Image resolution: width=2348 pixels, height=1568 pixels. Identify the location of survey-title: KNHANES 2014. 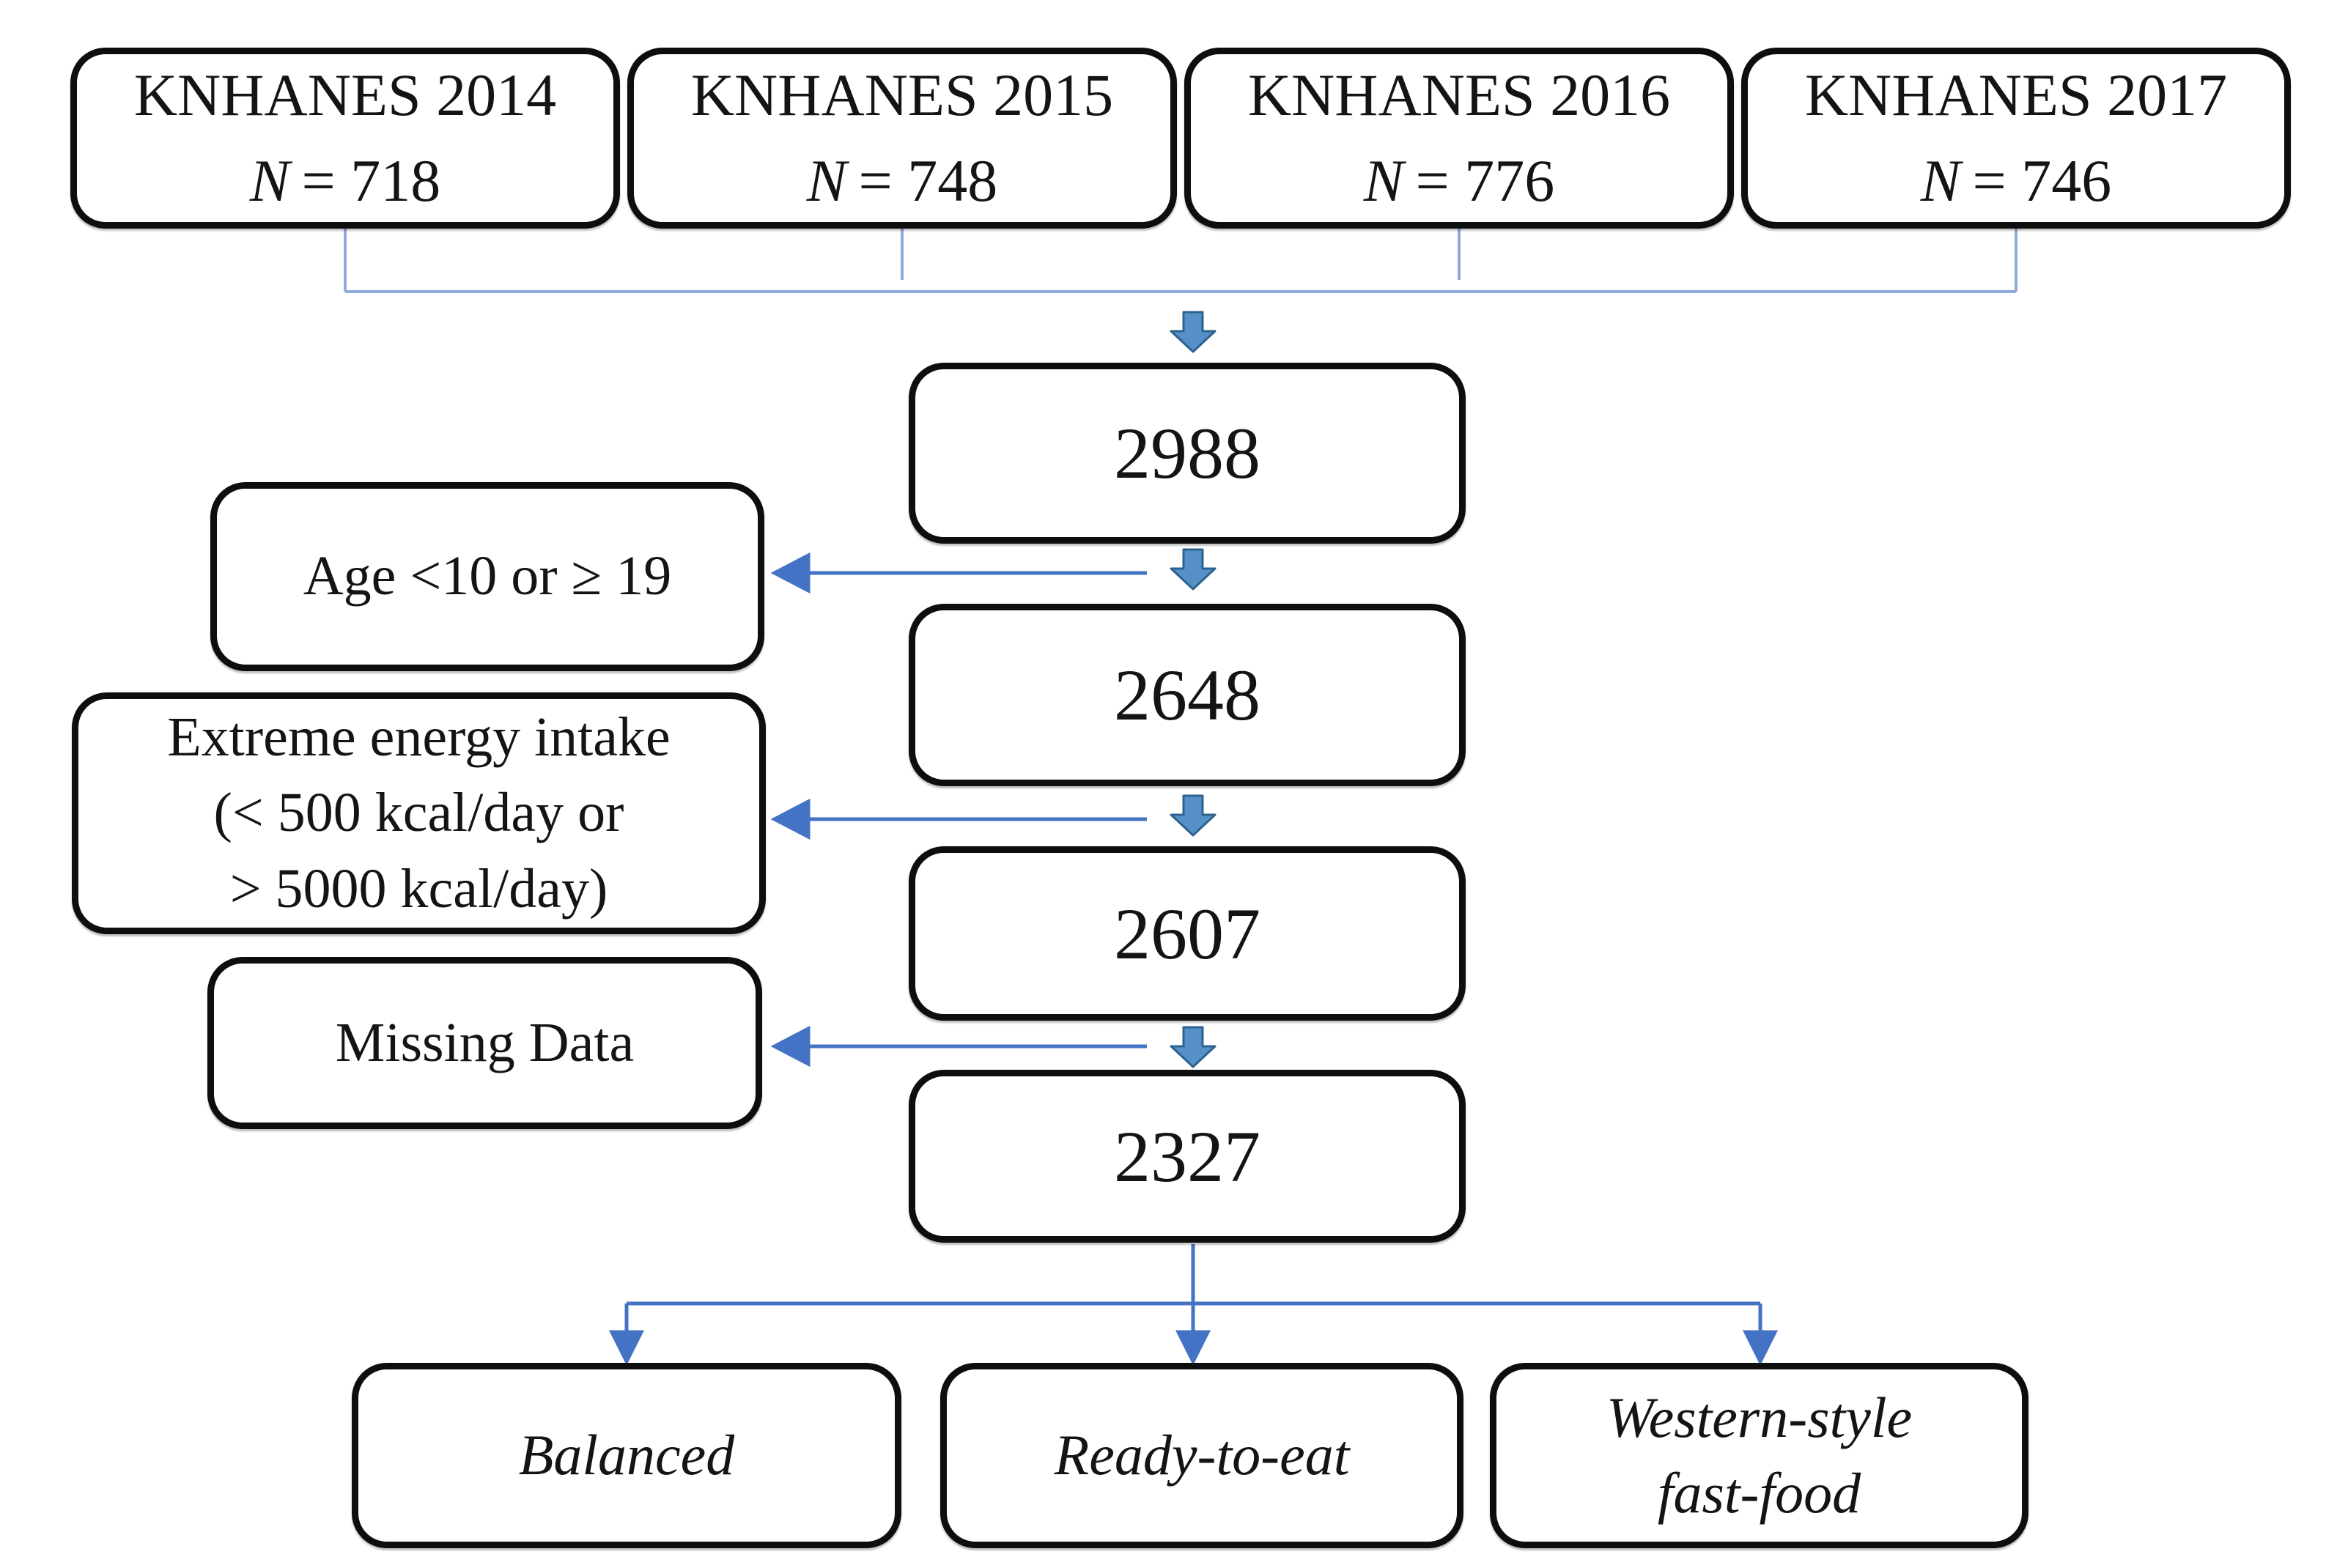
(345, 96).